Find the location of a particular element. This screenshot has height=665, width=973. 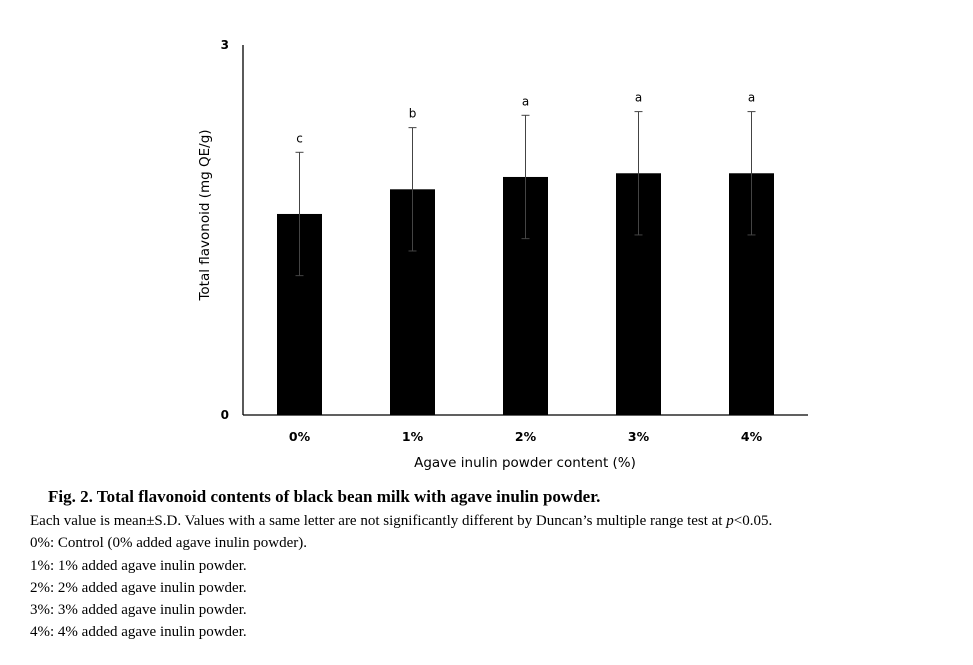

significance-letters-layer: c b a a a is located at coordinates (525, 118).